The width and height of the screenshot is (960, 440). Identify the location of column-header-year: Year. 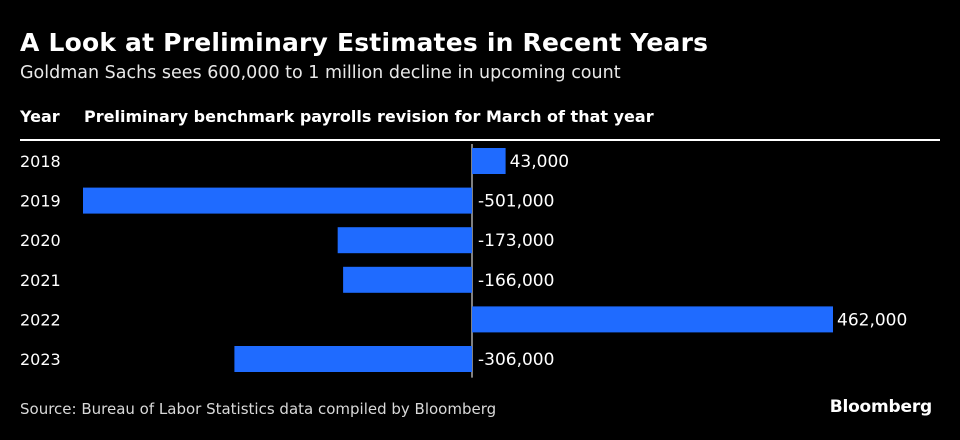
(40, 116).